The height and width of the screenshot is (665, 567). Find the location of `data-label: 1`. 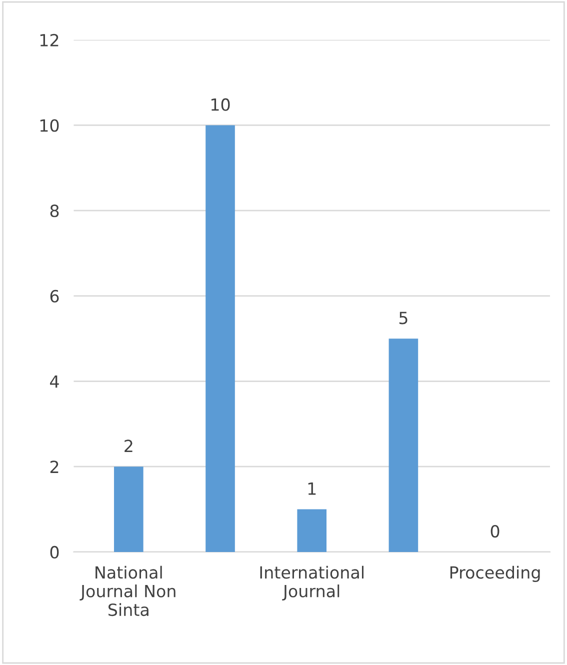

data-label: 1 is located at coordinates (312, 488).